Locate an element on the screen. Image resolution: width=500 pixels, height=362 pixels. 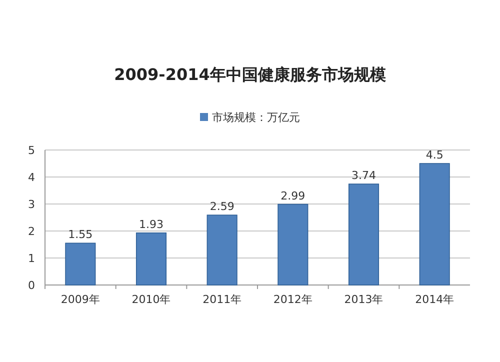
data-label: 2.99 is located at coordinates (293, 195).